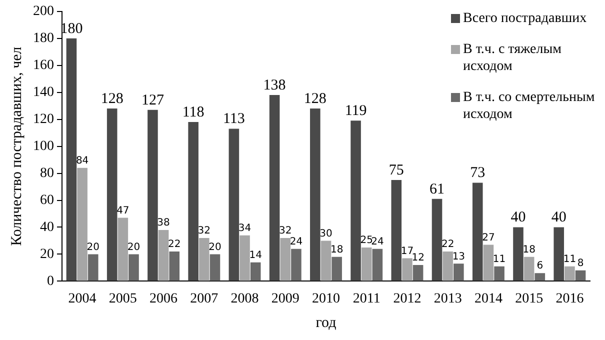  I want to click on y-tick-label: 180, so click(43, 38).